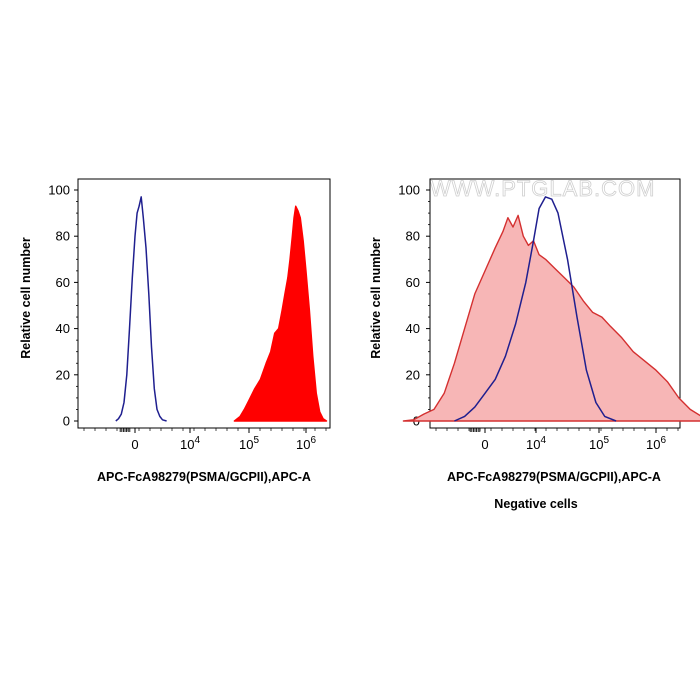 The height and width of the screenshot is (700, 700). I want to click on x-axis-title-right: APC-FcA98279(PSMA/GCPII),APC-A, so click(554, 477).